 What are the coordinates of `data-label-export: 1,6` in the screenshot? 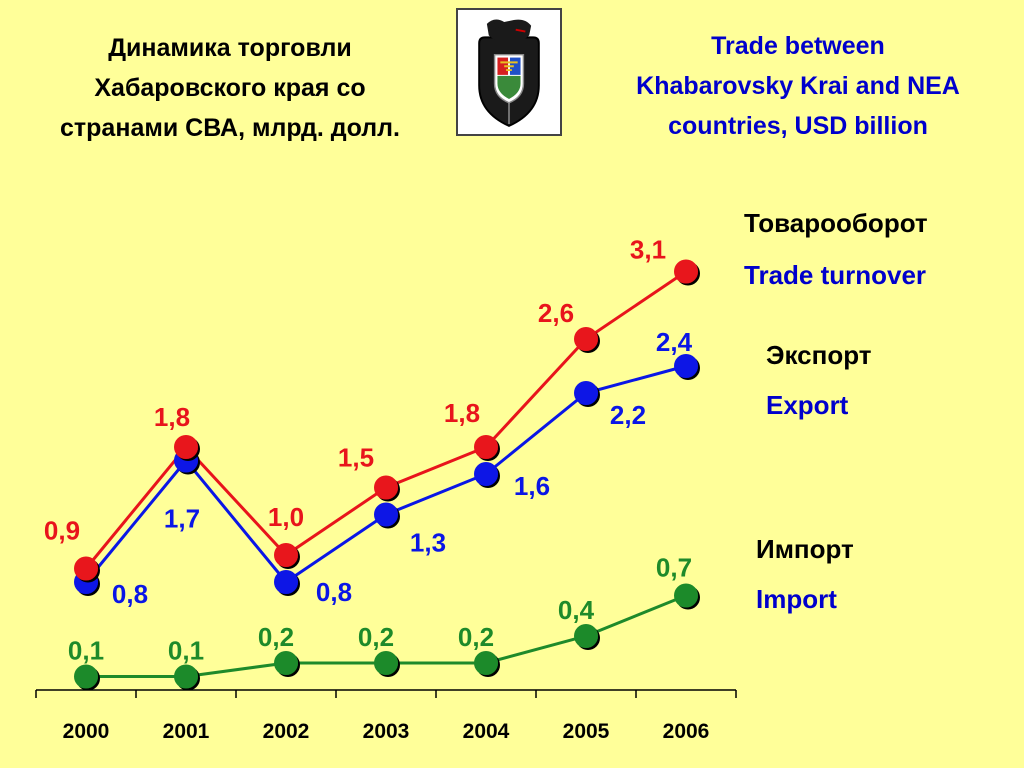 It's located at (532, 486).